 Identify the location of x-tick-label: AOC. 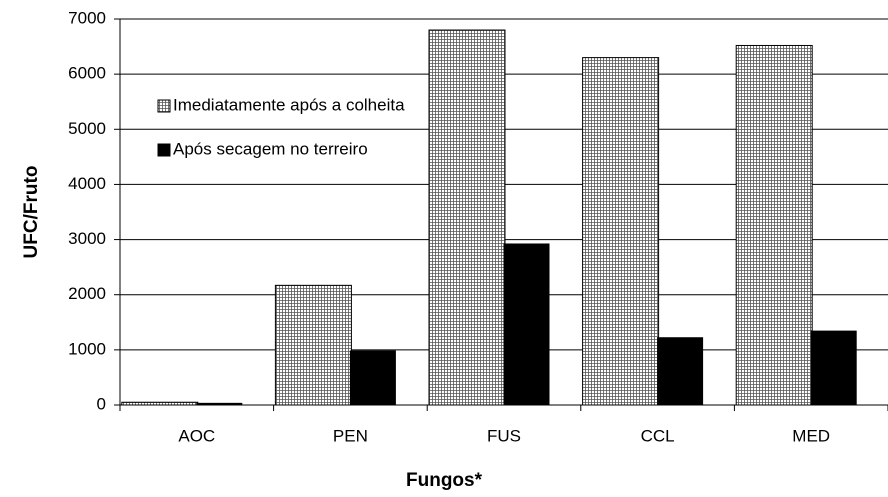
(196, 435).